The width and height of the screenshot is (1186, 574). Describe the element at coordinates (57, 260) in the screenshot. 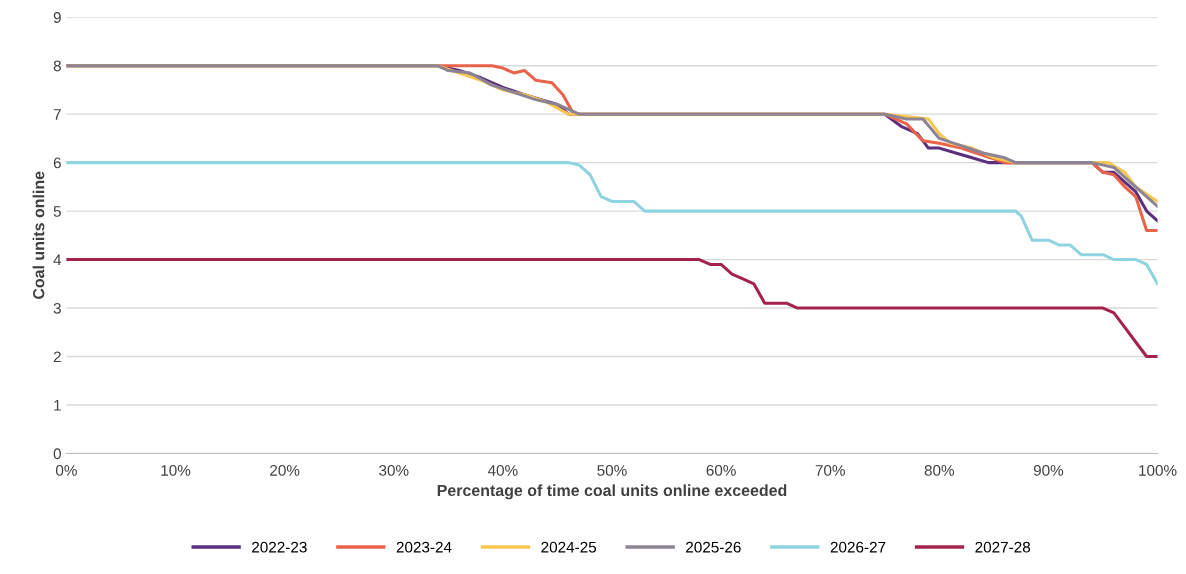

I see `y-tick-label: 4` at that location.